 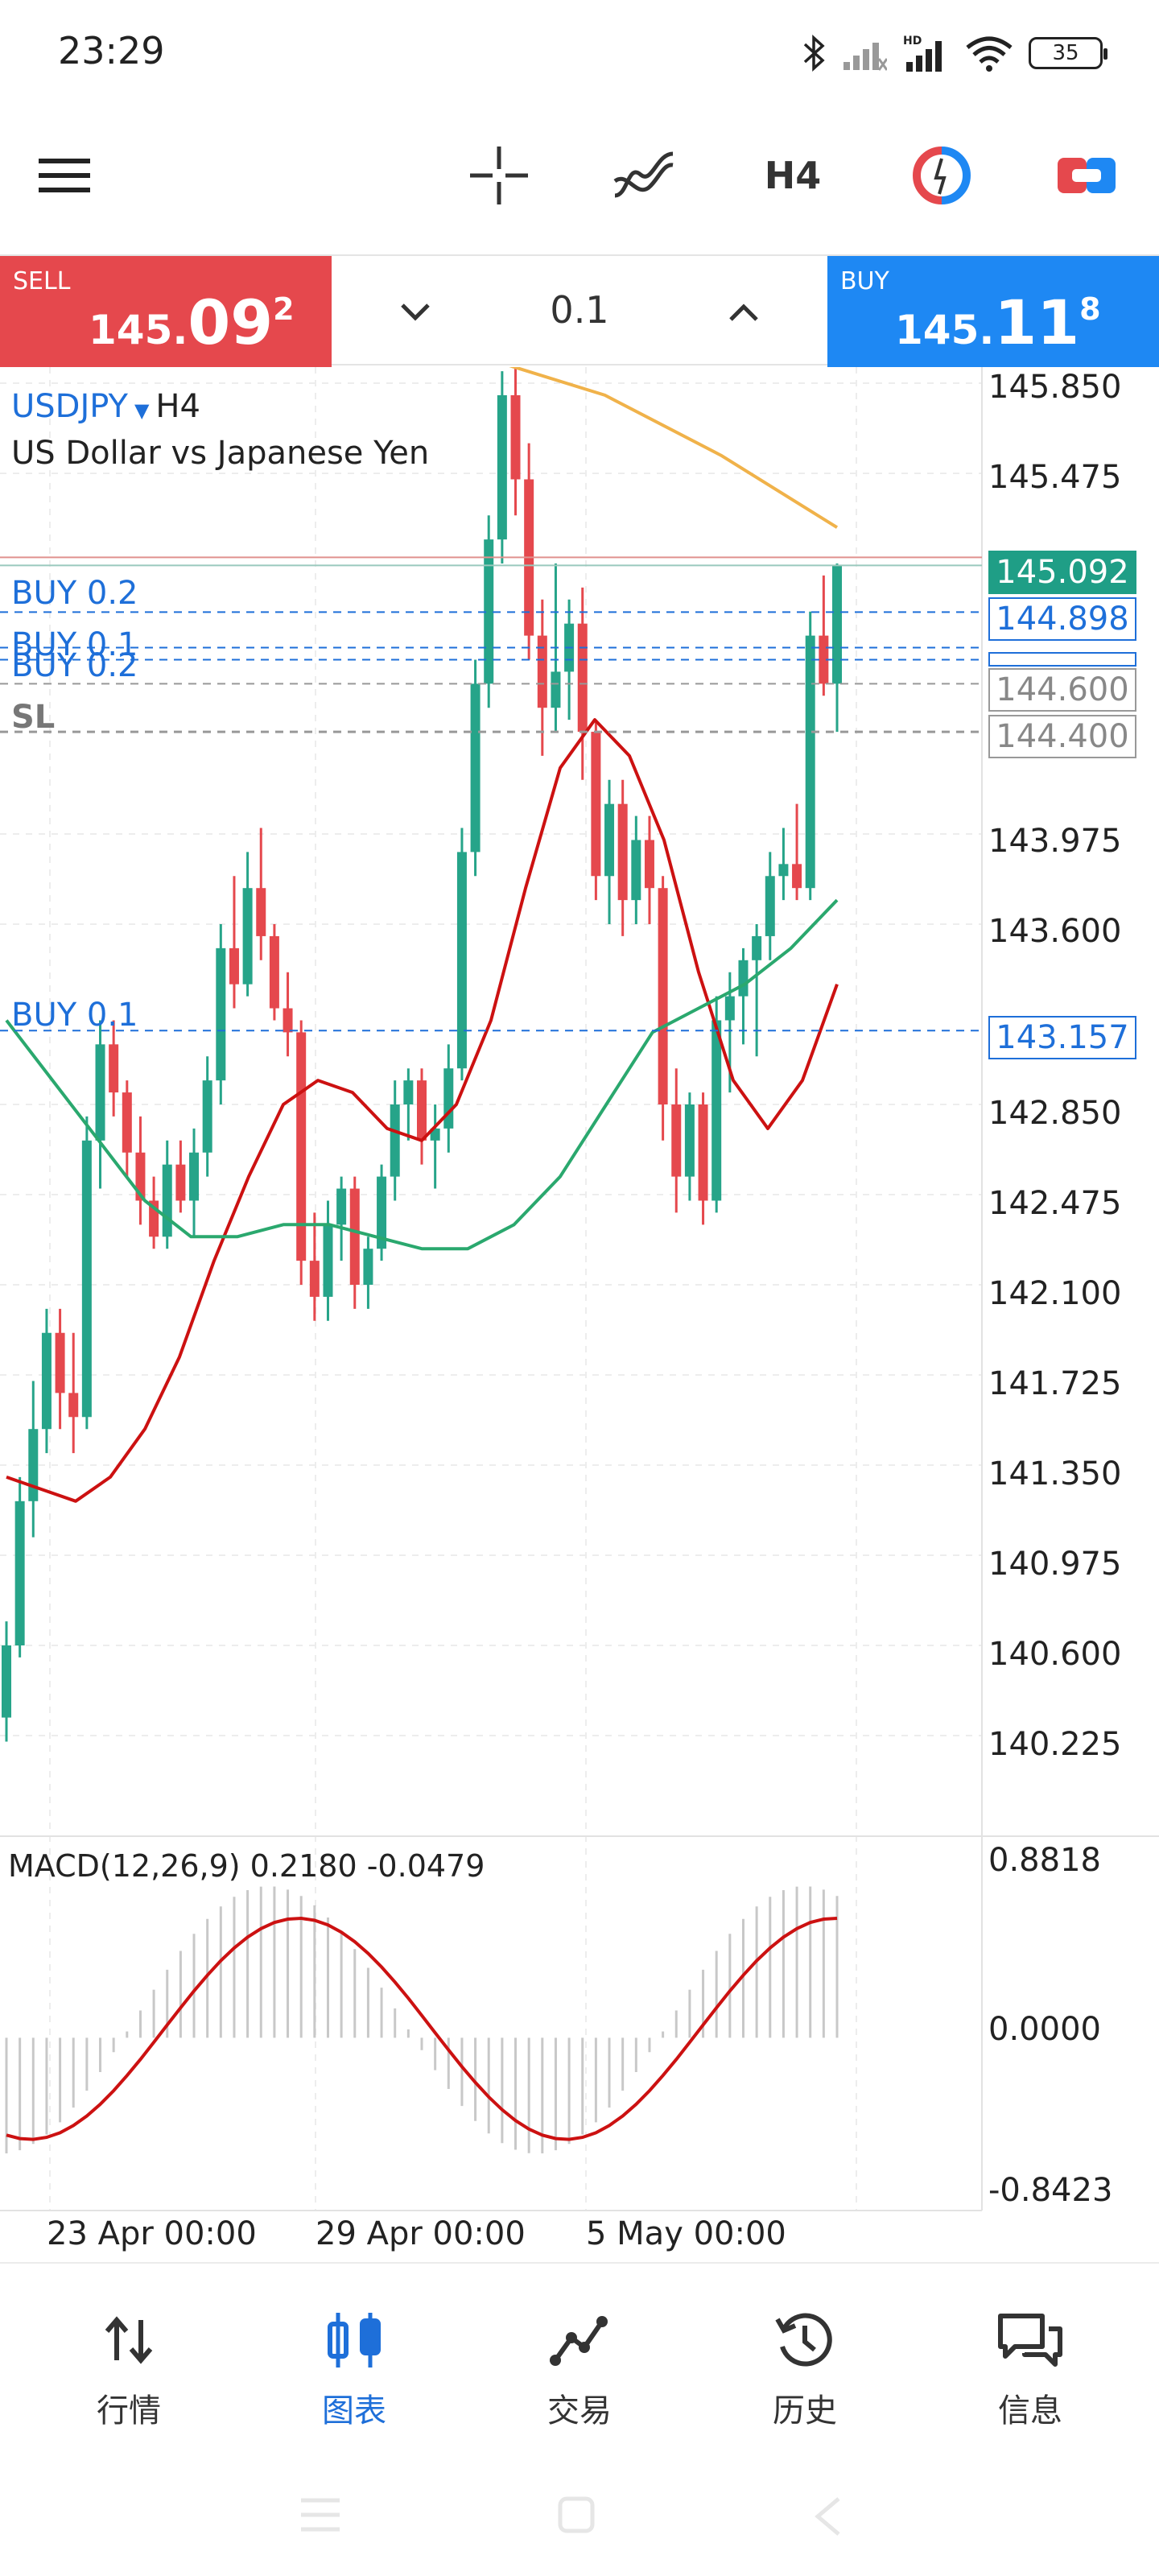 I want to click on buy-price: 145.118, so click(x=998, y=322).